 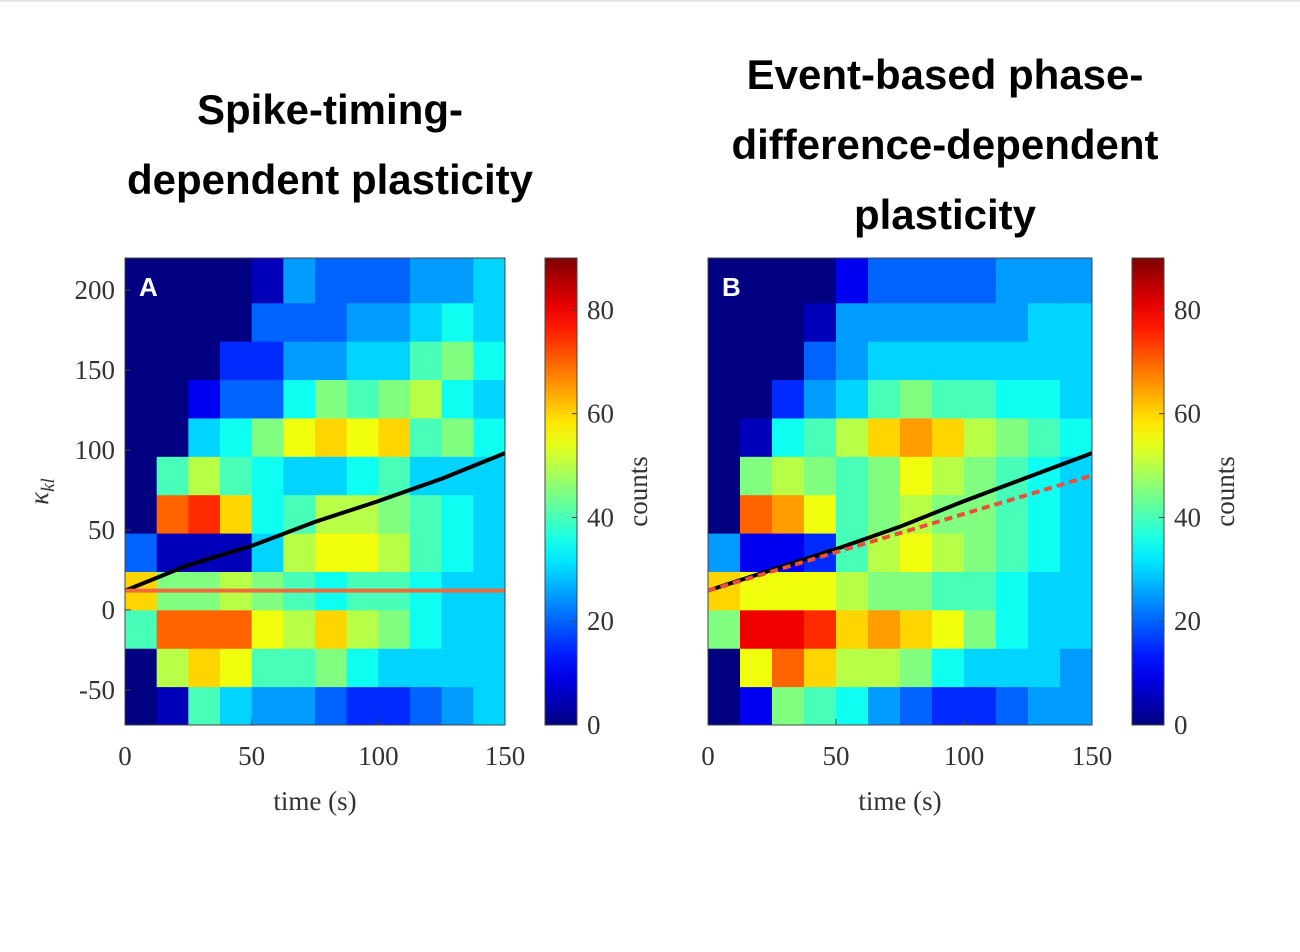 What do you see at coordinates (148, 287) in the screenshot?
I see `panel-label: A` at bounding box center [148, 287].